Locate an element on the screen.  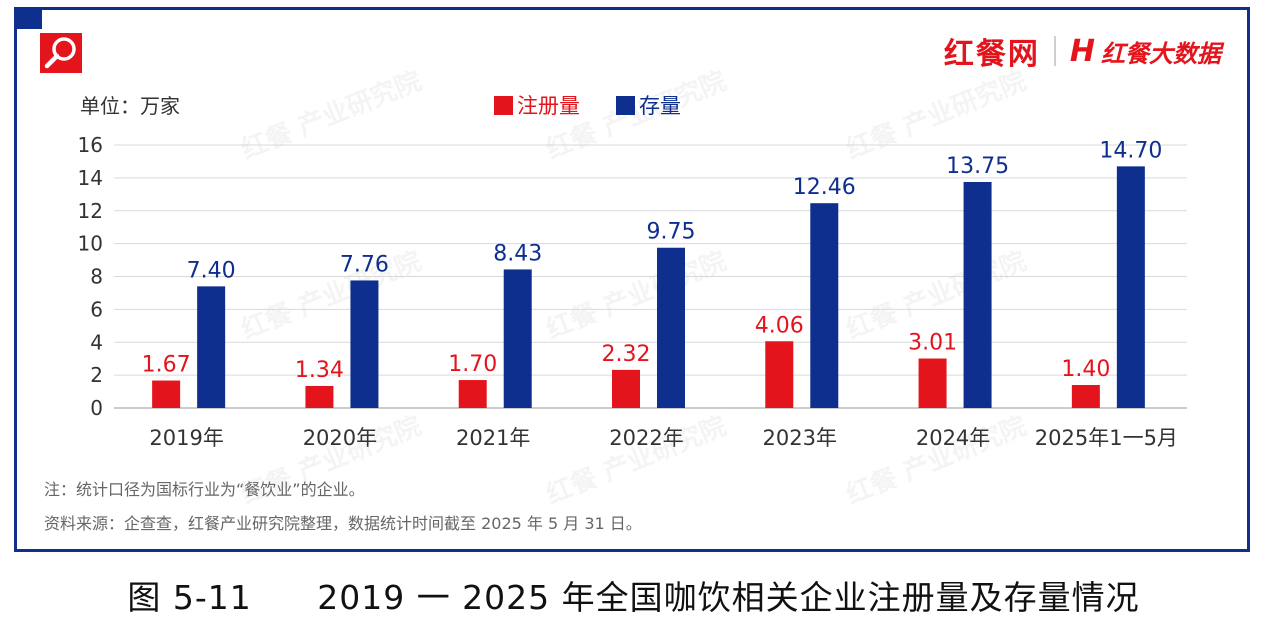
logo-h-icon: H is located at coordinates (1082, 51).